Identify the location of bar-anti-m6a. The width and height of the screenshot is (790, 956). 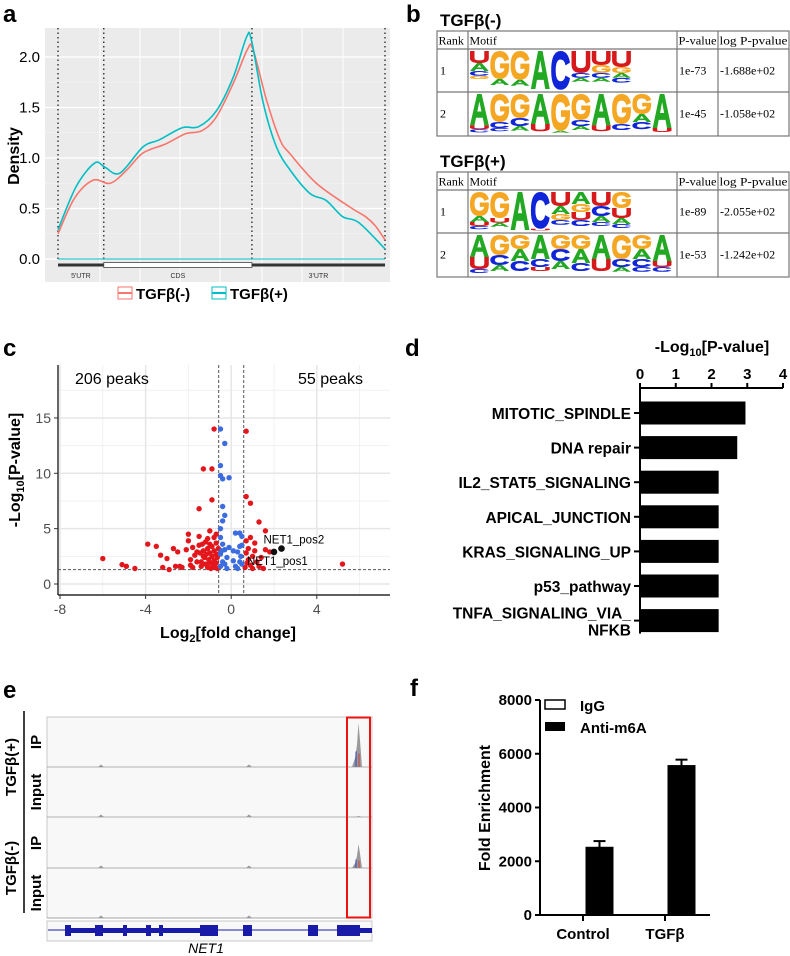
(599, 881).